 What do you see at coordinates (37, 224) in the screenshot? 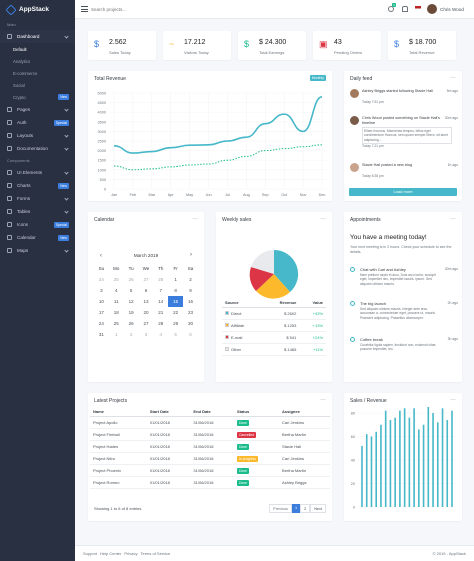
I see `sidebar-item: Icons Special` at bounding box center [37, 224].